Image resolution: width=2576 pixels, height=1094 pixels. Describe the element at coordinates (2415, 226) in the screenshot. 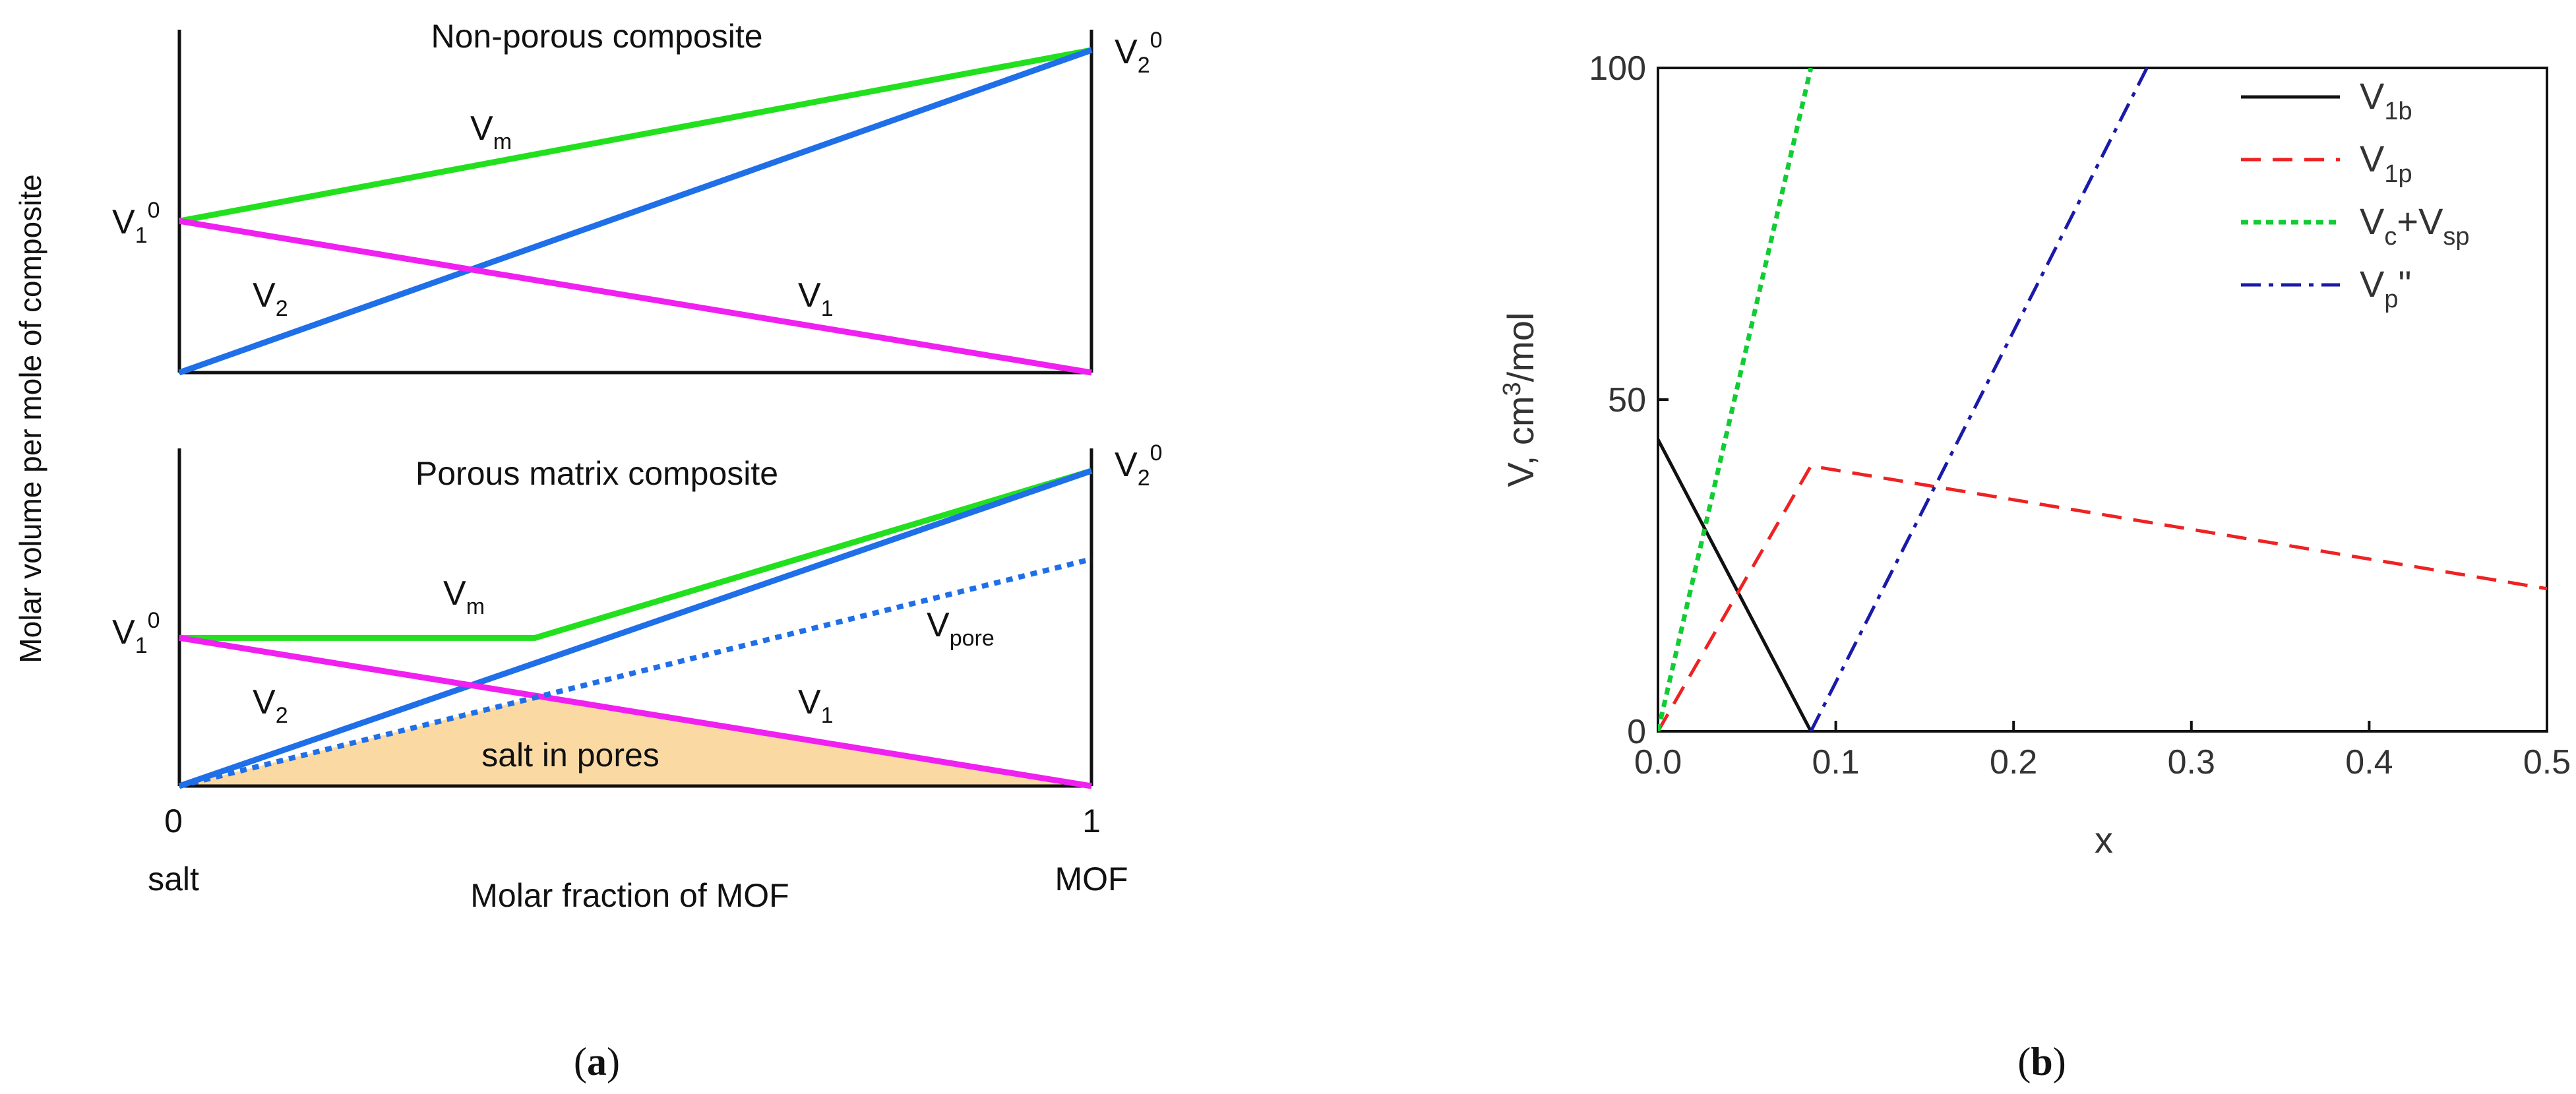

I see `legend-label-vc-vsp: Vc+Vsp` at that location.